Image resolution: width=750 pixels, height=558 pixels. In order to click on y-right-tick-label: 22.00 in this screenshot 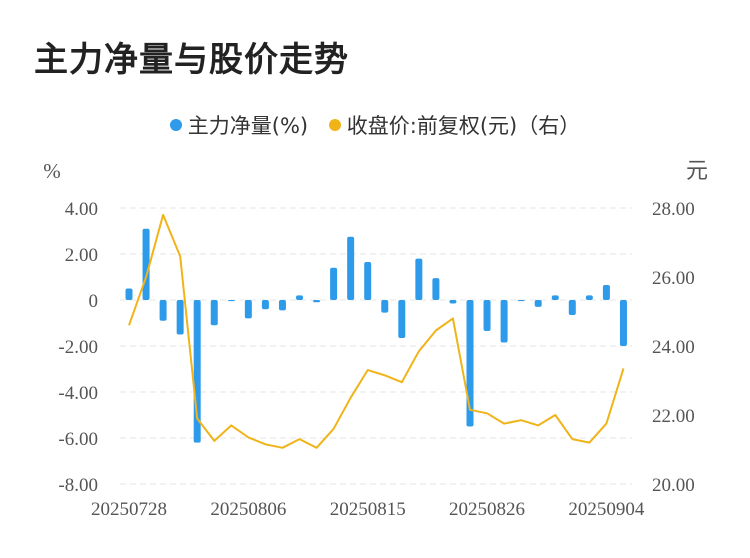, I will do `click(673, 416)`.